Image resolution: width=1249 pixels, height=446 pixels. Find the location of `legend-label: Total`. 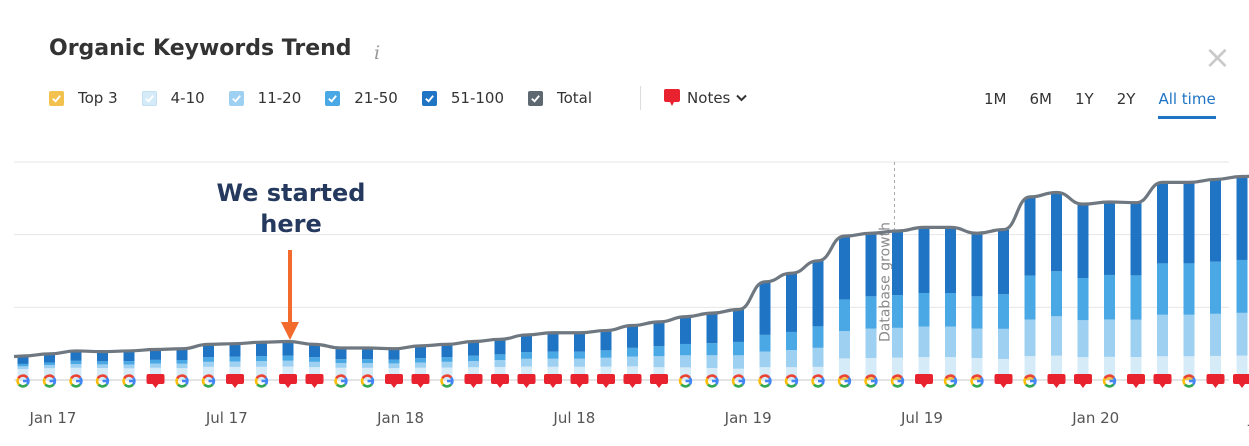

legend-label: Total is located at coordinates (575, 98).